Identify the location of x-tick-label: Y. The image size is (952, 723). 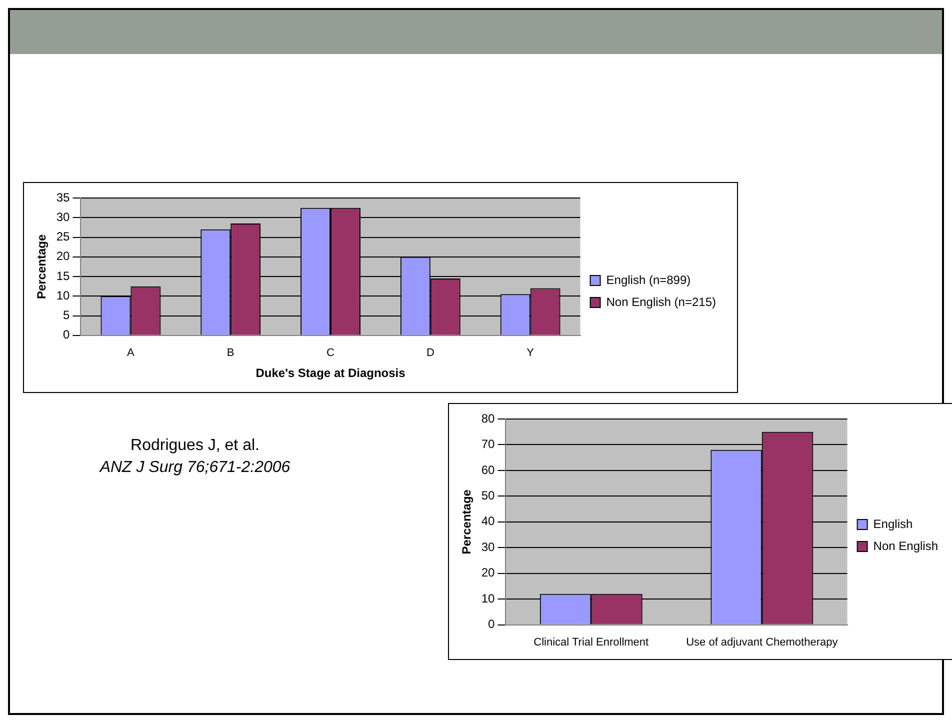
(530, 353).